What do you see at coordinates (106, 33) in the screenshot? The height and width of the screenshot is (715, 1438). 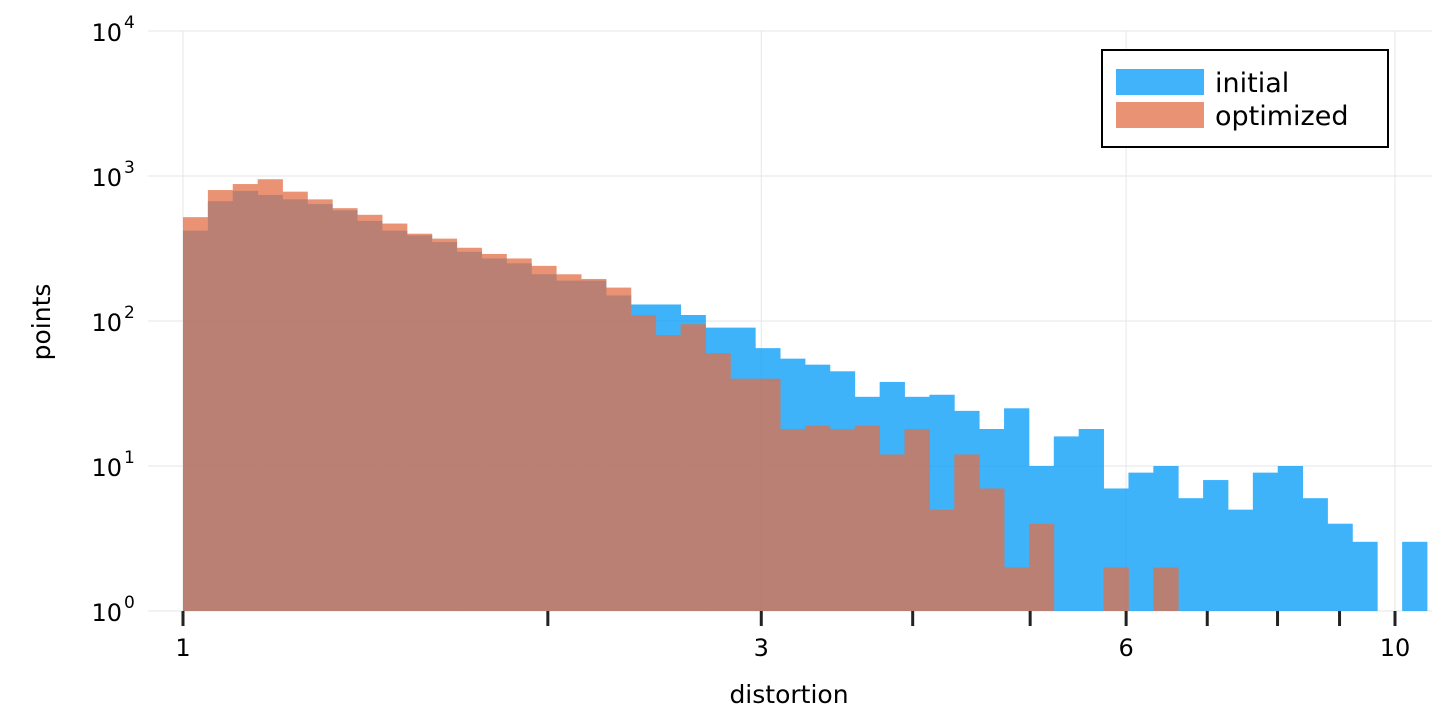 I see `y-tick-label-4: 10` at bounding box center [106, 33].